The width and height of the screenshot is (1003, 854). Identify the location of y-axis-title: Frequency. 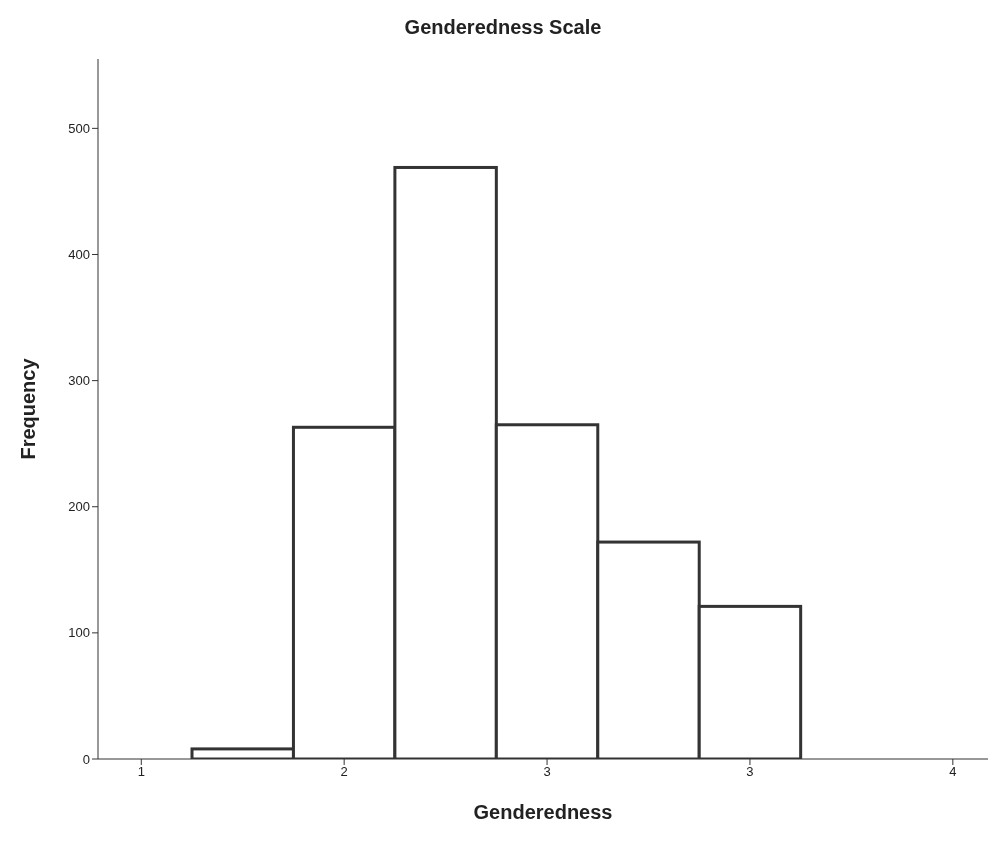
(28, 408).